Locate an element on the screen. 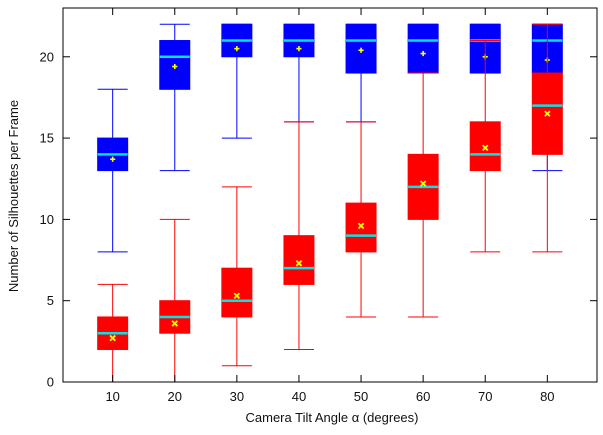 This screenshot has width=603, height=435. x-tick-label: 40 is located at coordinates (299, 396).